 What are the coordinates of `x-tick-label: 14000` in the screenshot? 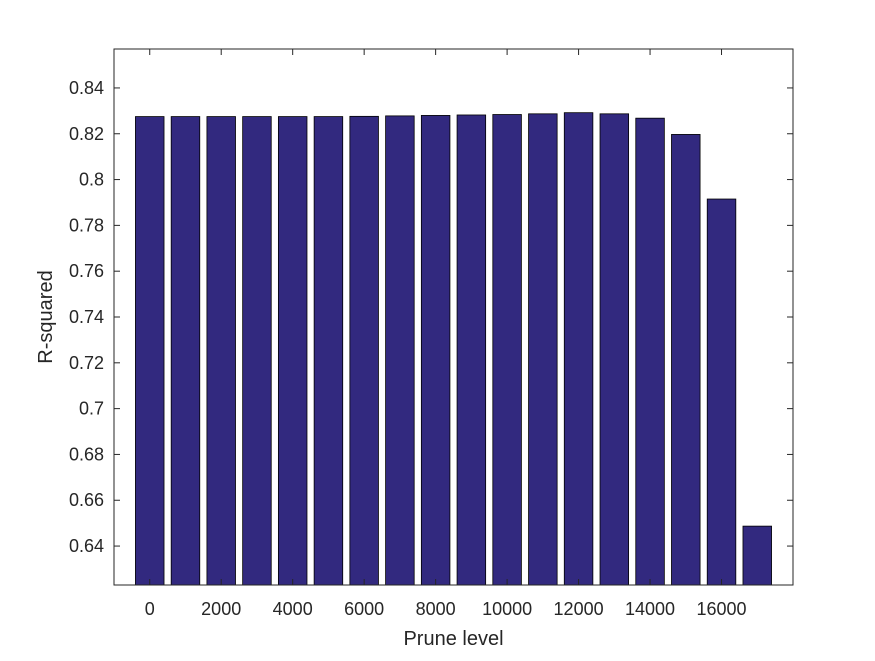 It's located at (650, 609).